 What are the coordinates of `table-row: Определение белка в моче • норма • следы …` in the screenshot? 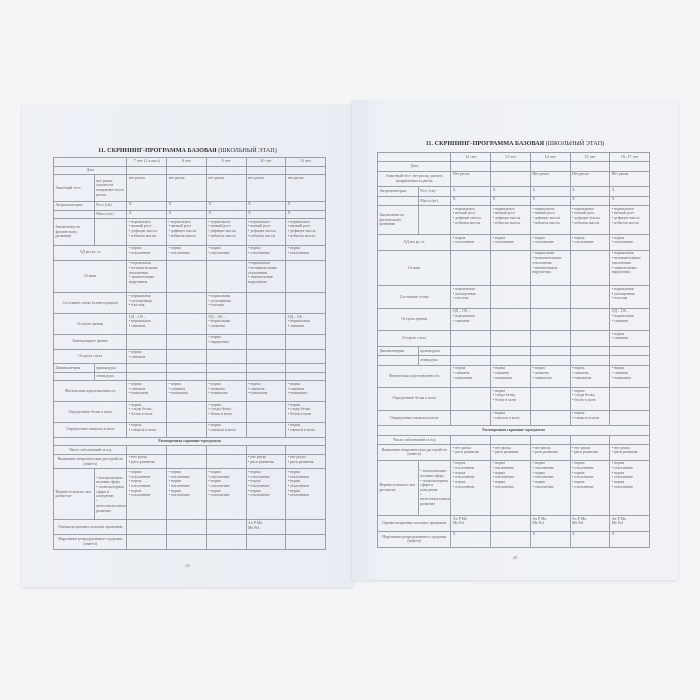 It's located at (189, 412).